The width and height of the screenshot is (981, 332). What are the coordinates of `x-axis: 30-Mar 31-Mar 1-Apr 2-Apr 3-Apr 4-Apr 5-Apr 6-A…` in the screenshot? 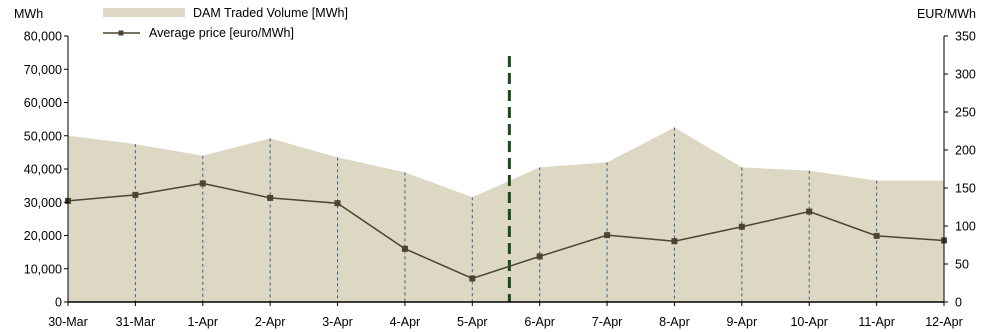 It's located at (505, 315).